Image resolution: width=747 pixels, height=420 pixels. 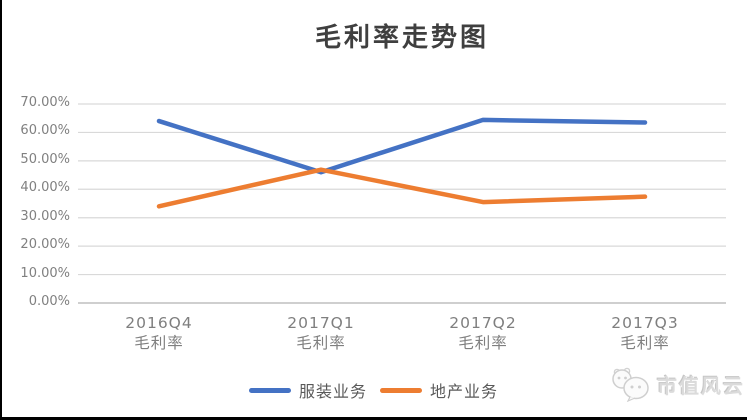 I want to click on y-tick-label: 70.00%, so click(x=45, y=102).